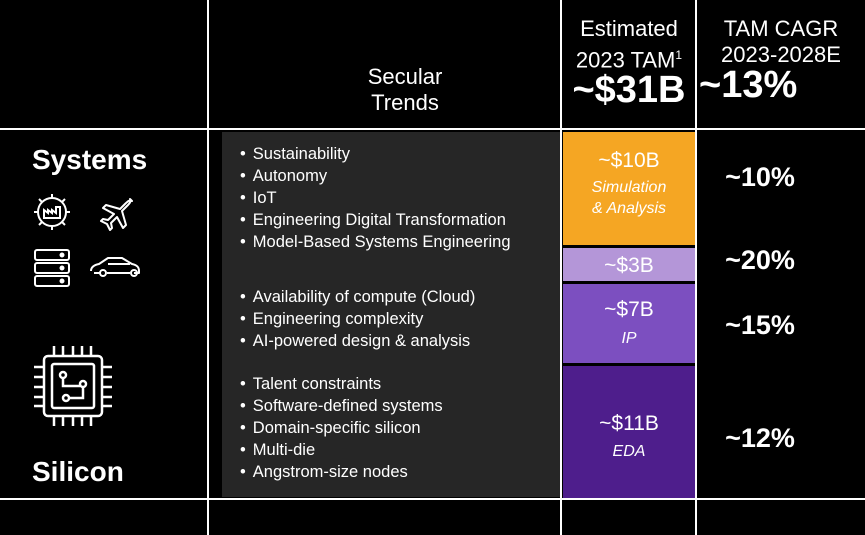 Image resolution: width=865 pixels, height=535 pixels. Describe the element at coordinates (52, 212) in the screenshot. I see `gear-factory-icon` at that location.